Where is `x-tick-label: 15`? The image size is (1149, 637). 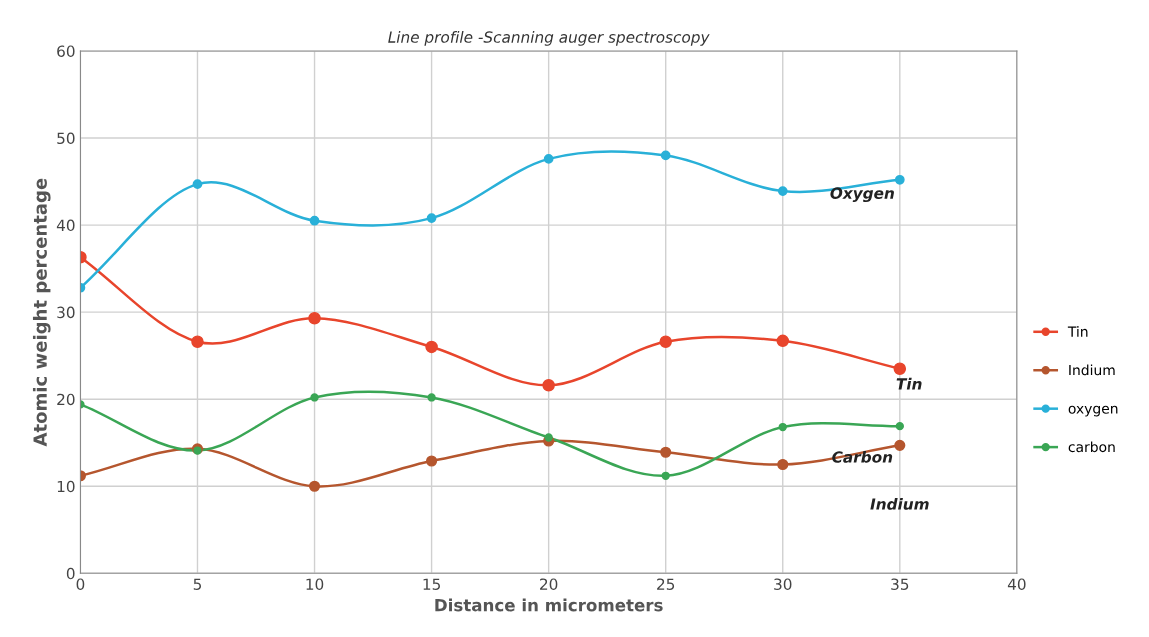
x-tick-label: 15 is located at coordinates (431, 584).